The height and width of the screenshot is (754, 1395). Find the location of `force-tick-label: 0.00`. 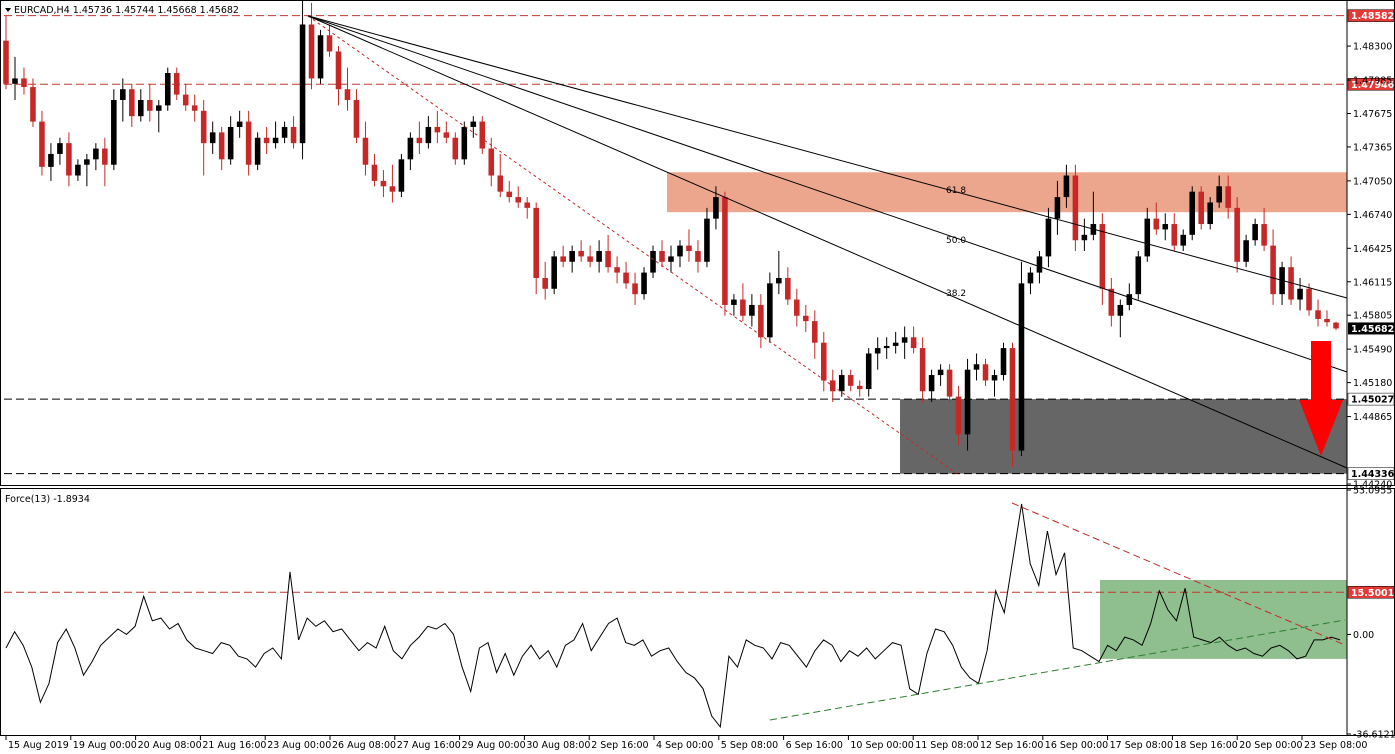

force-tick-label: 0.00 is located at coordinates (1363, 635).